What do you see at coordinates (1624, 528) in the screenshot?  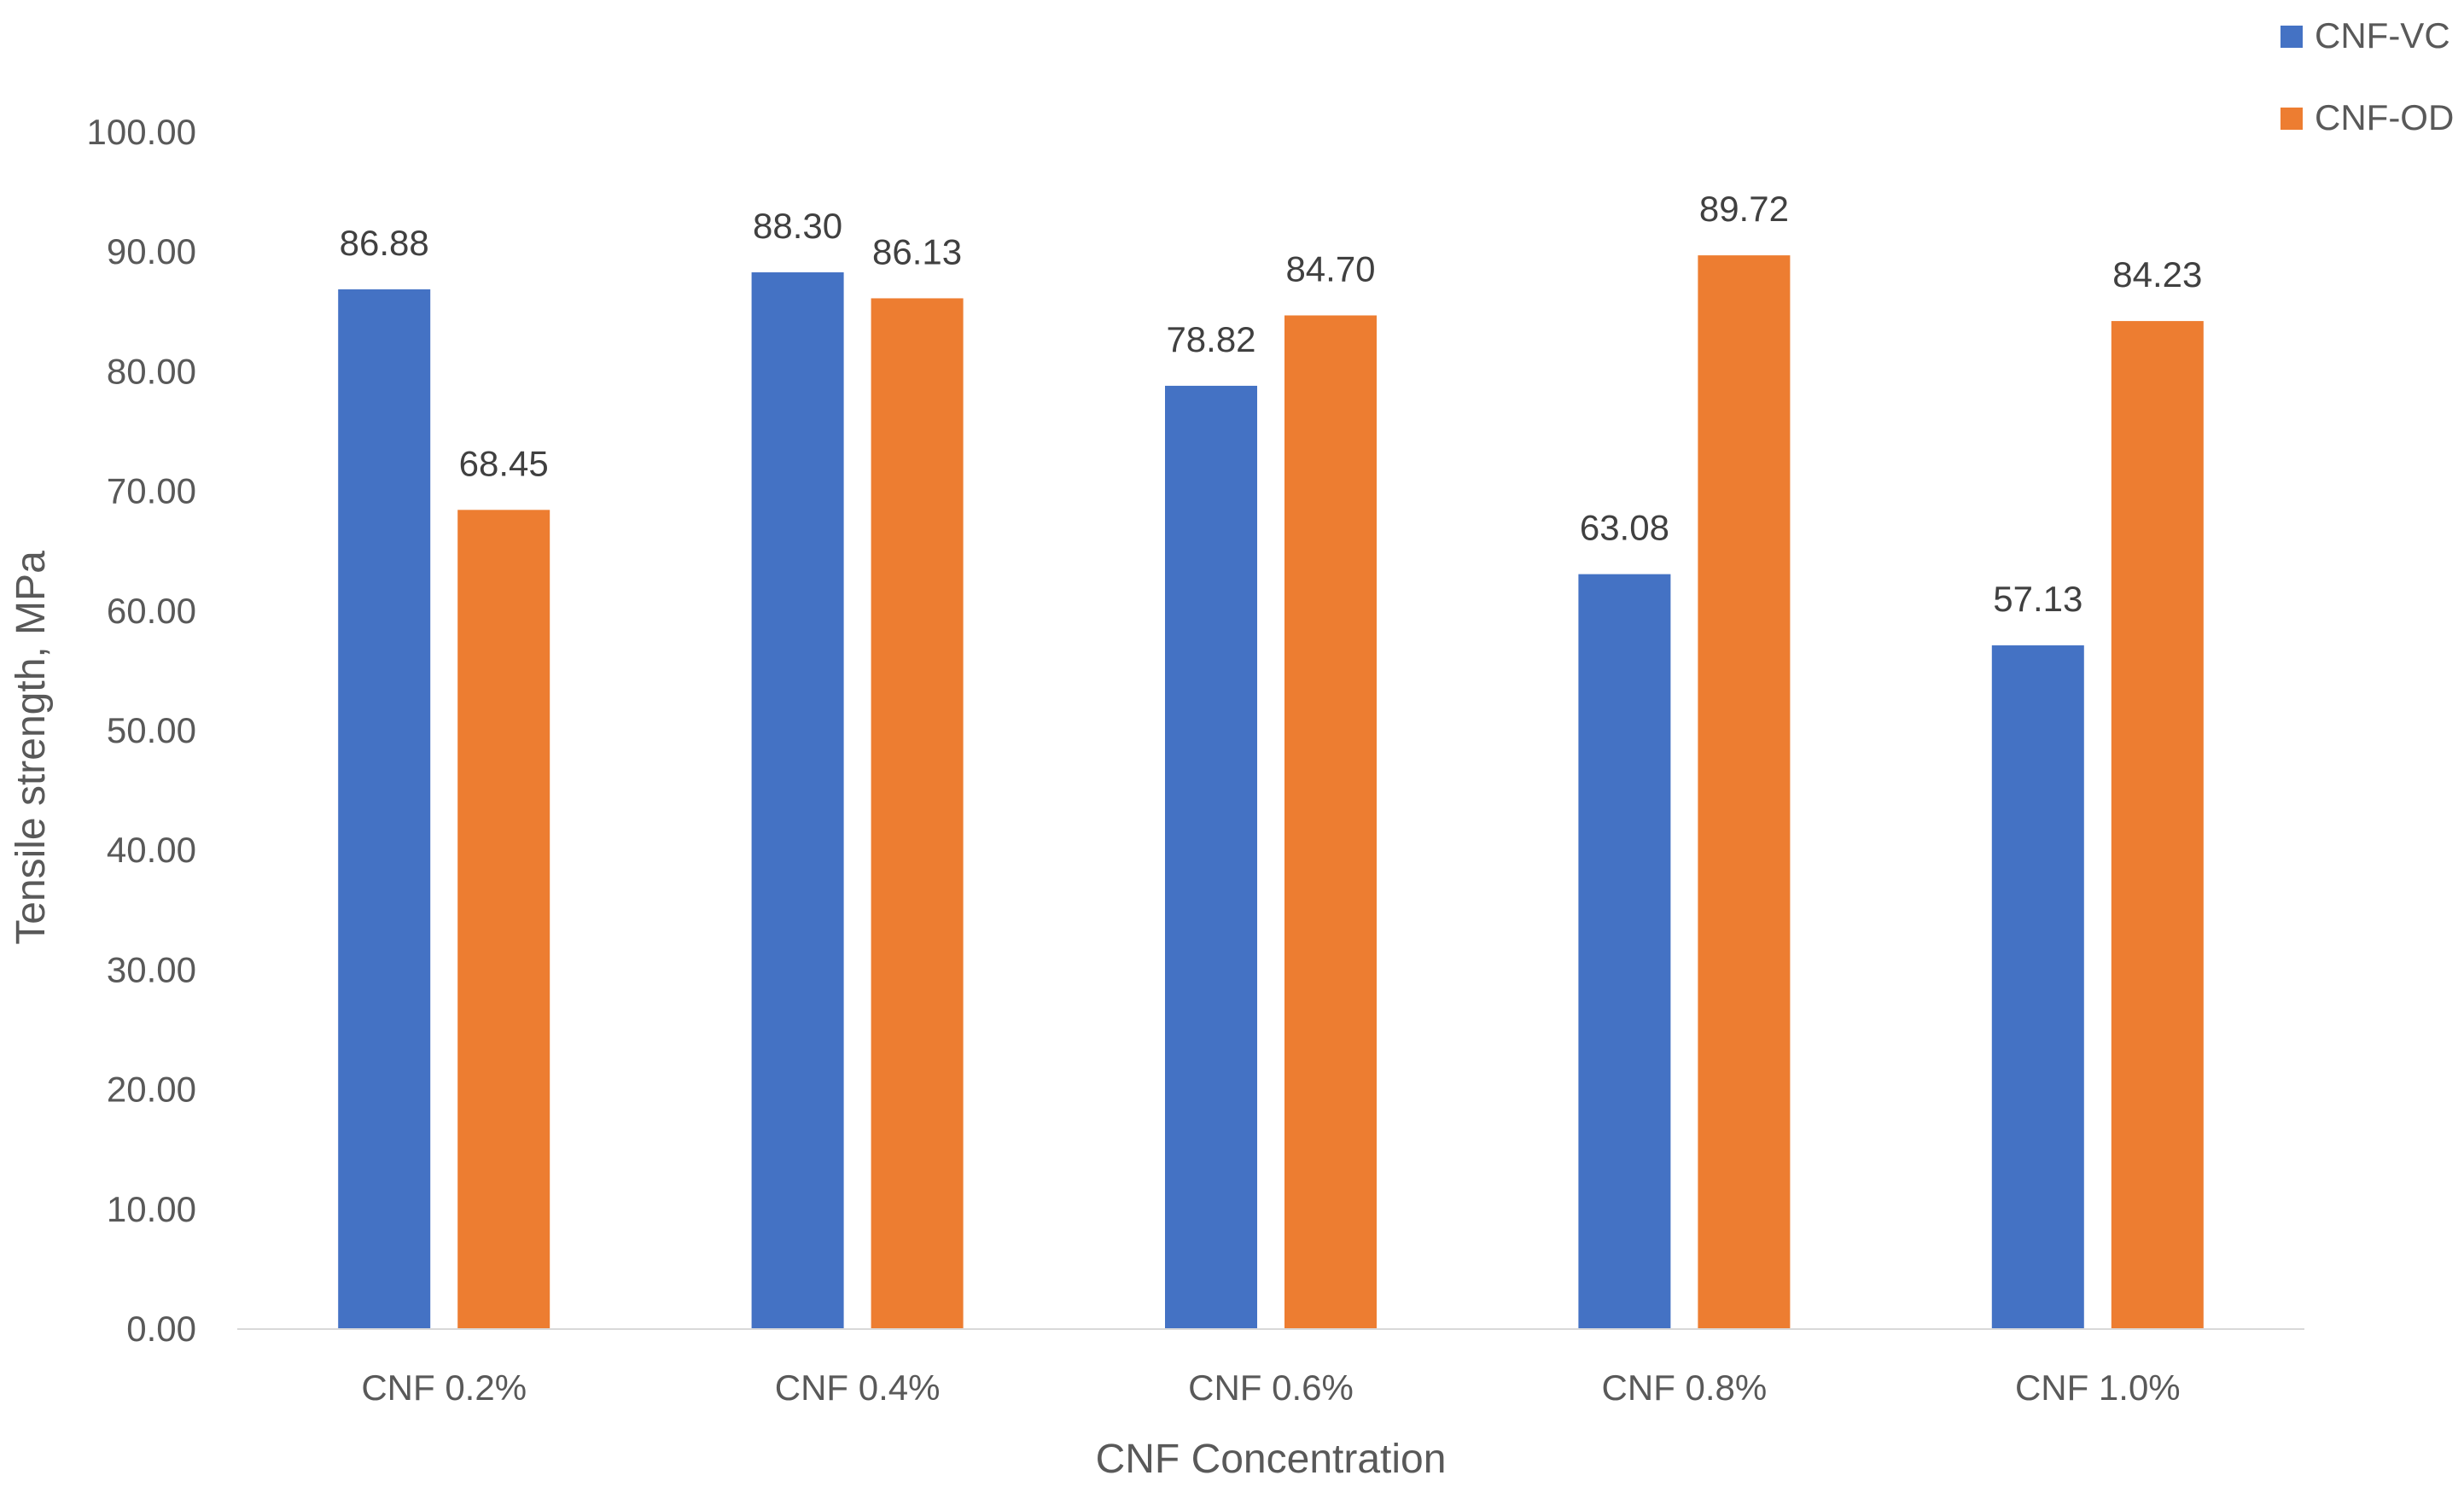 I see `data-label: 63.08` at bounding box center [1624, 528].